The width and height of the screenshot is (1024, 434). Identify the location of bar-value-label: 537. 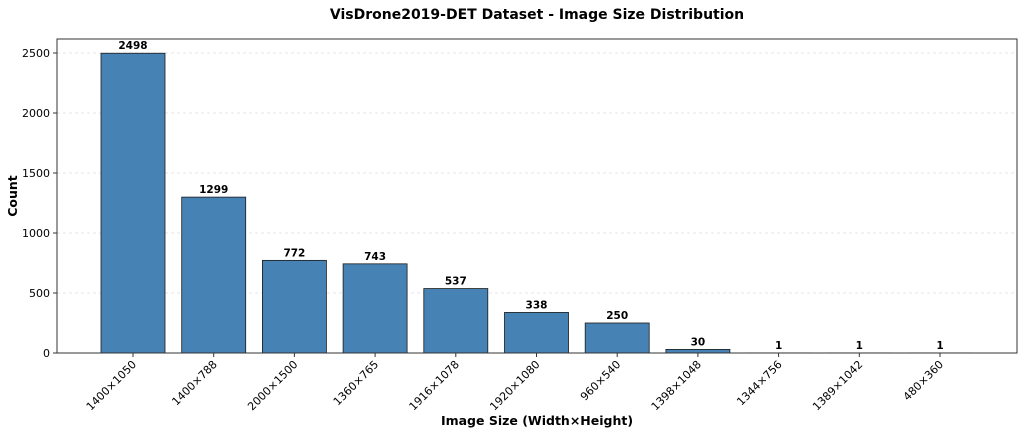
(456, 282).